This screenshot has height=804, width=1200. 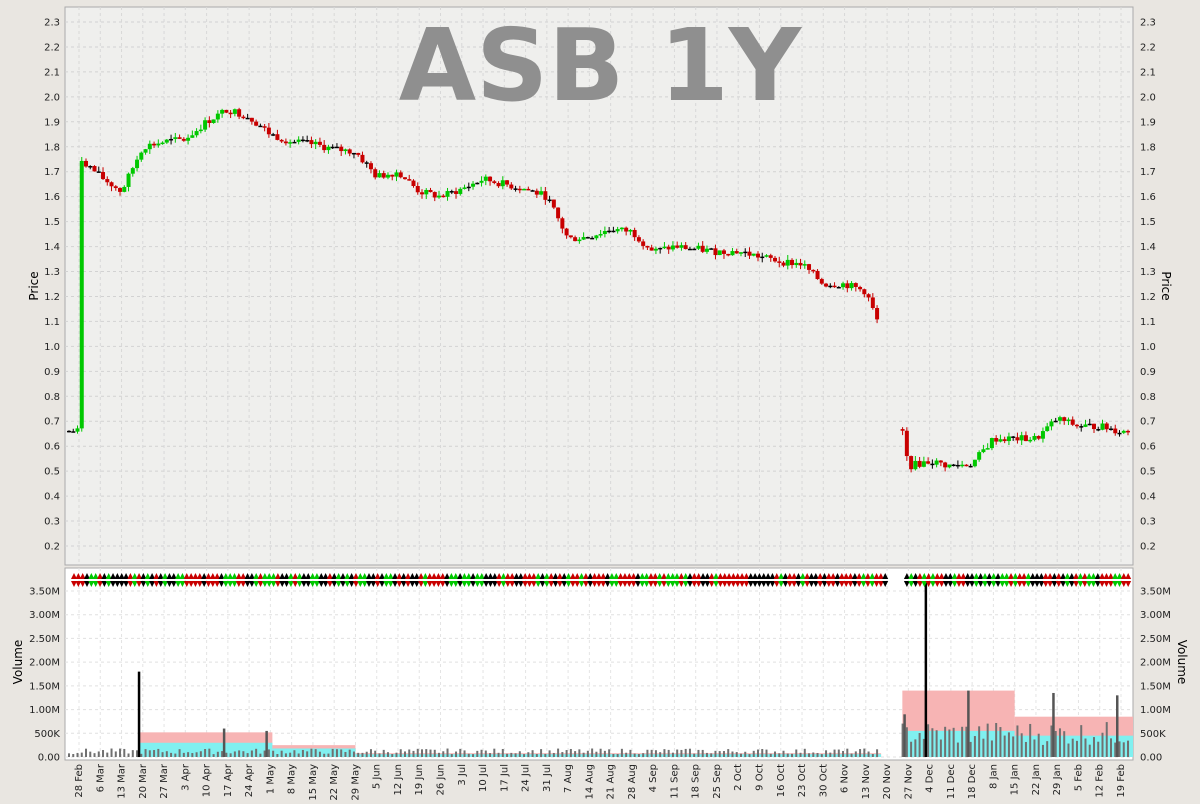 What do you see at coordinates (1155, 663) in the screenshot?
I see `volume-tick-right: 2.00M` at bounding box center [1155, 663].